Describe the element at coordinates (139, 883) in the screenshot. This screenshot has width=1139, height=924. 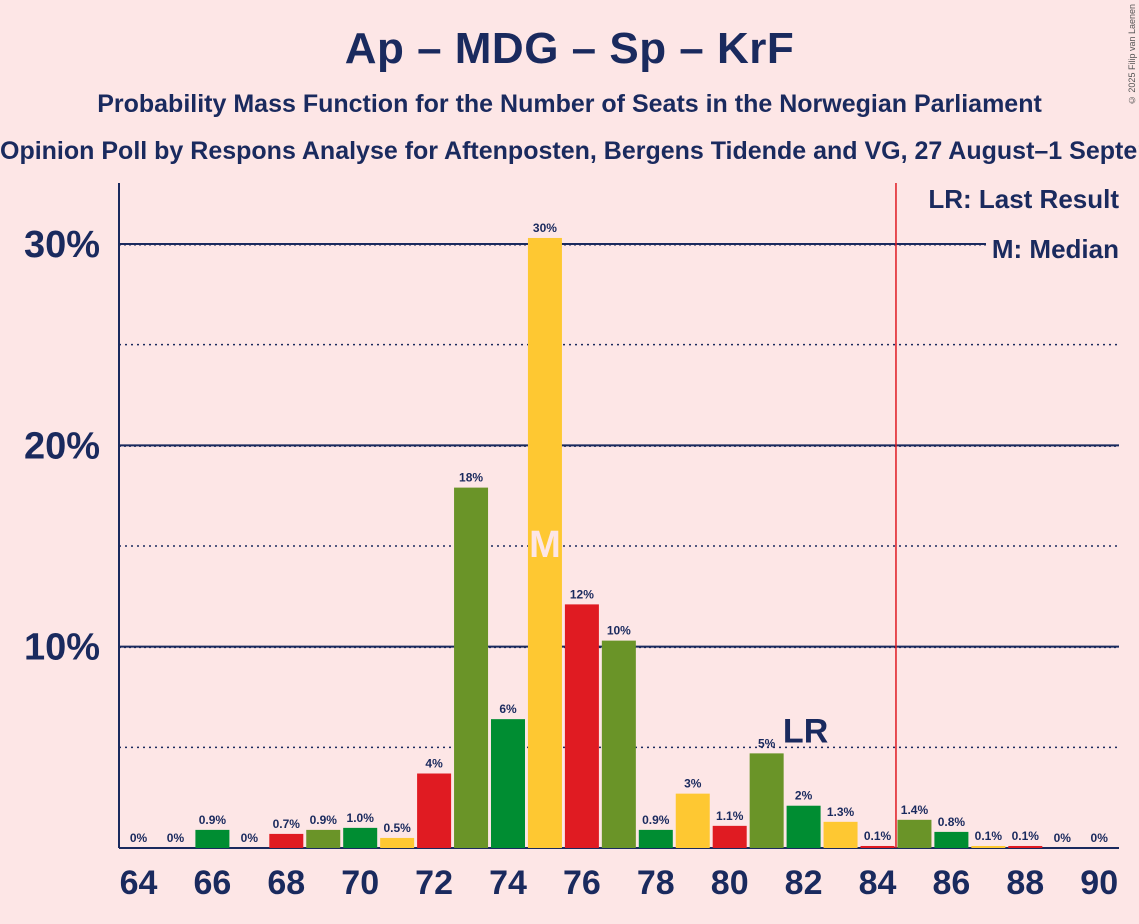
I see `x-tick-label: 64` at that location.